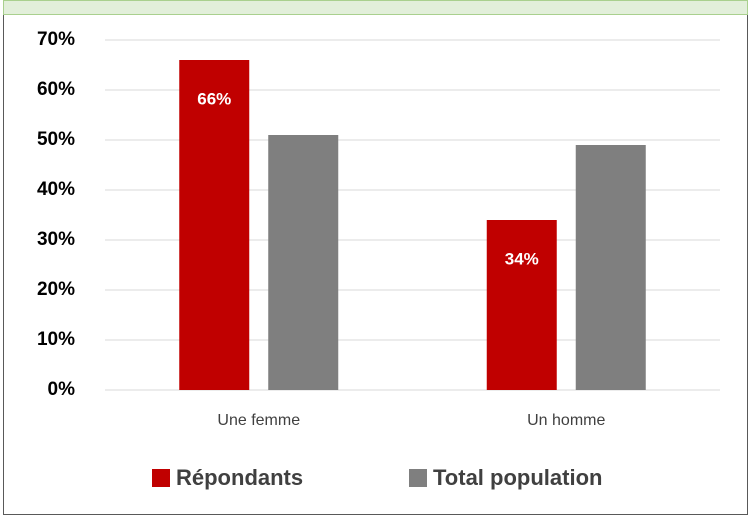 The height and width of the screenshot is (518, 751). I want to click on x-tick-label: Un homme, so click(566, 420).